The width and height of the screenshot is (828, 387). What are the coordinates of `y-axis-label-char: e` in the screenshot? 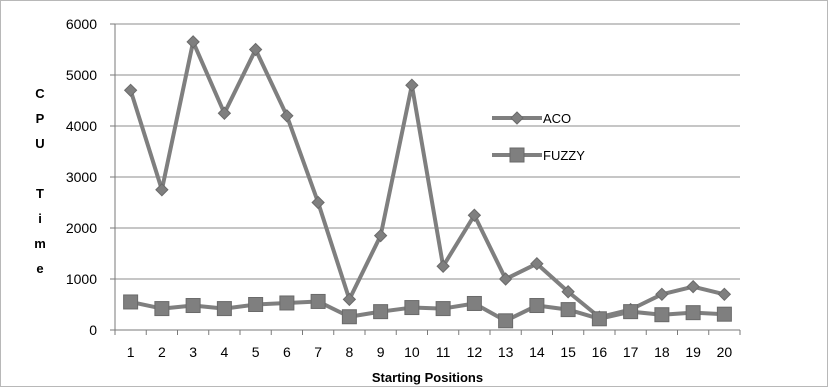 It's located at (39, 268).